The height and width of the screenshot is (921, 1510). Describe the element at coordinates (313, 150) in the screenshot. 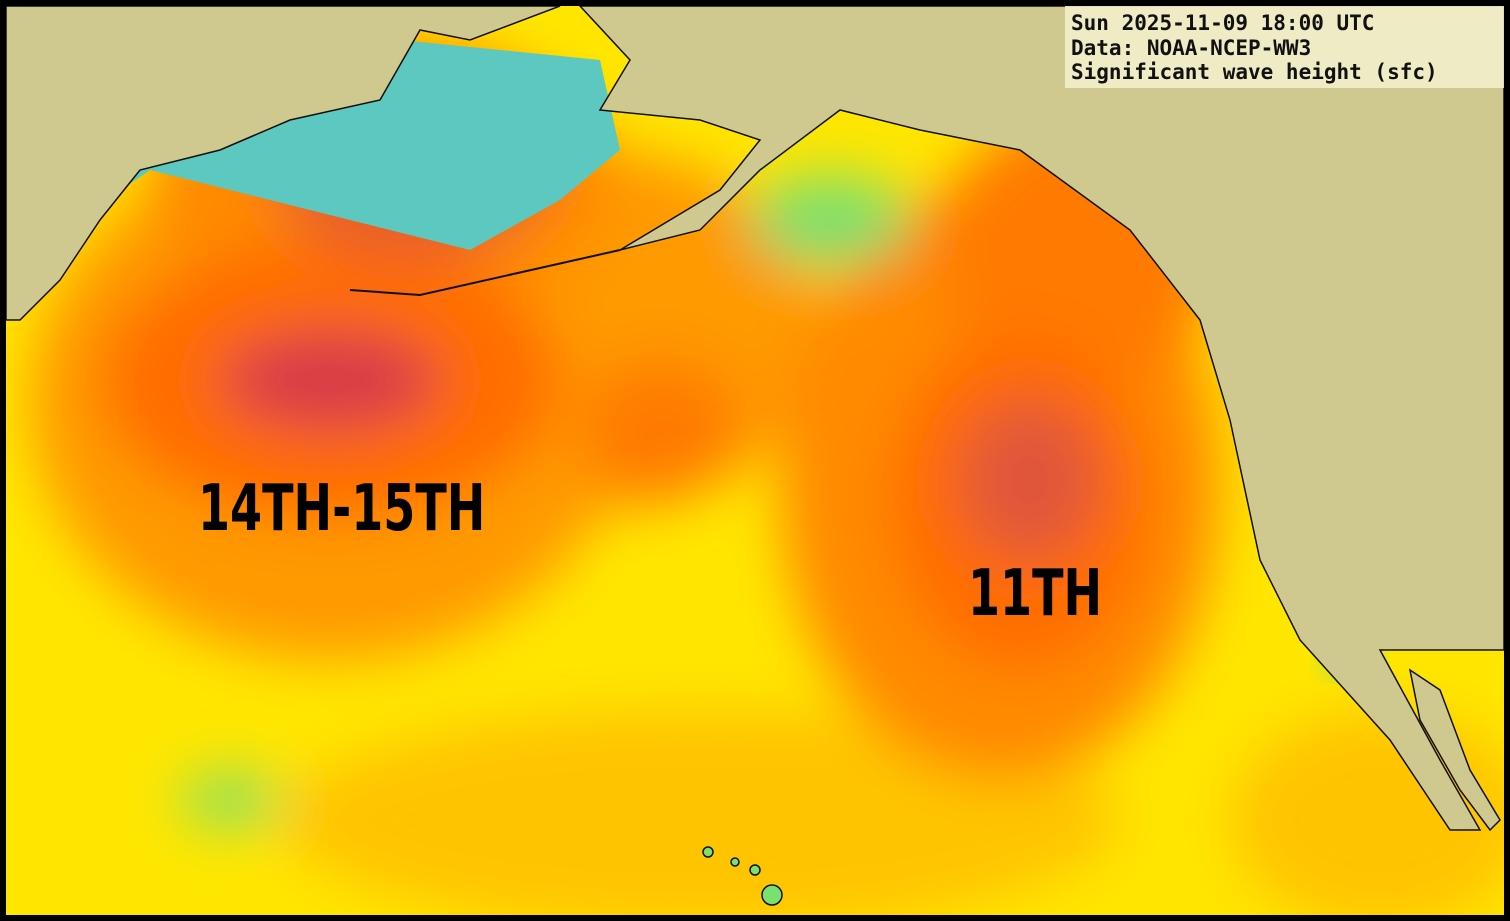

I see `ice-edge` at that location.